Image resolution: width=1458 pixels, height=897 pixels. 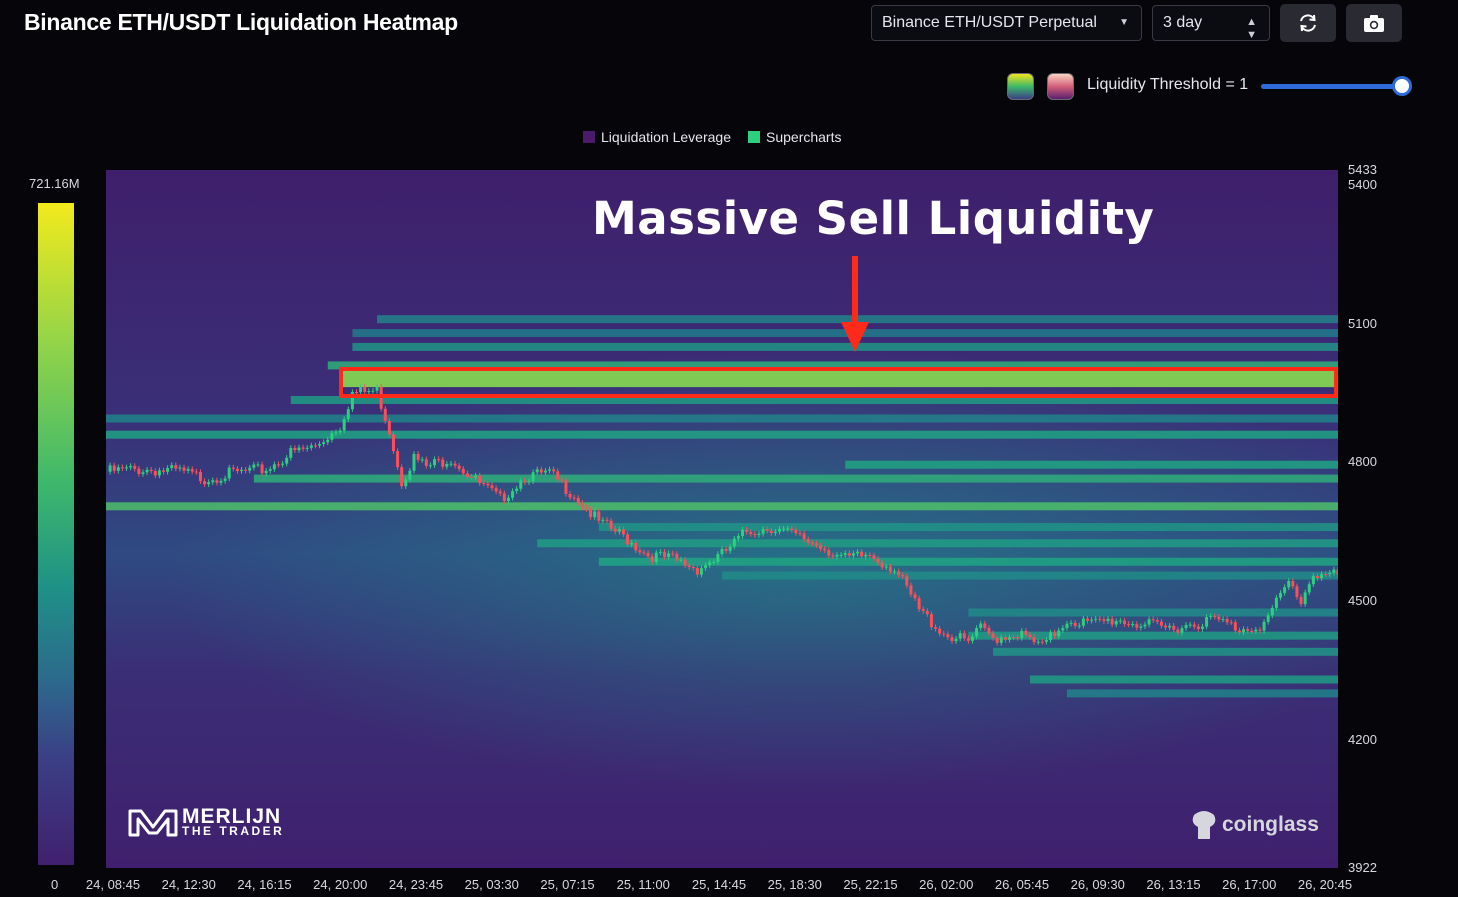 What do you see at coordinates (232, 816) in the screenshot?
I see `watermark-merlijn: MERLIJN` at bounding box center [232, 816].